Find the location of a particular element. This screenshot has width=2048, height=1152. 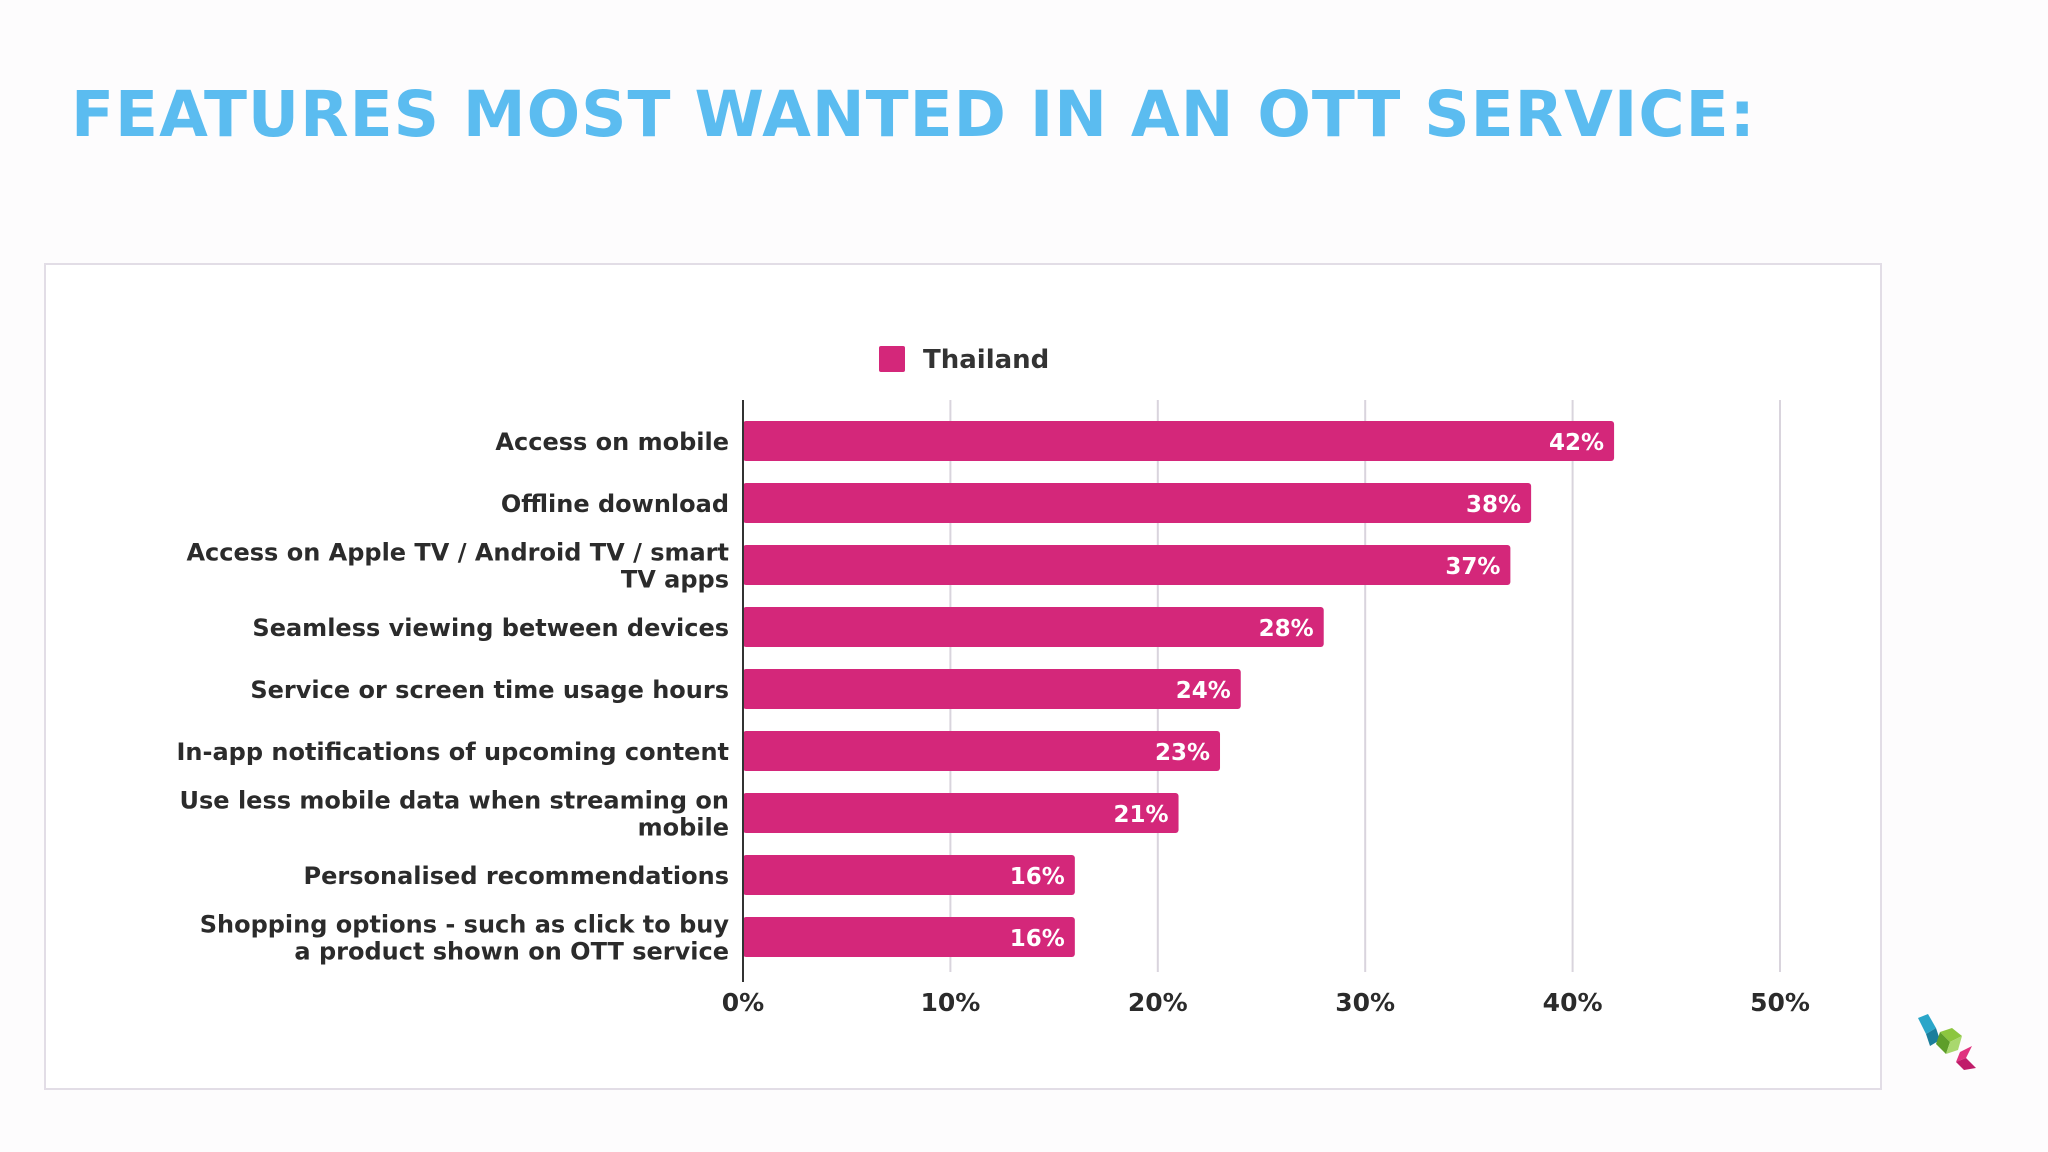

bar-value-label: 38% is located at coordinates (1493, 505).